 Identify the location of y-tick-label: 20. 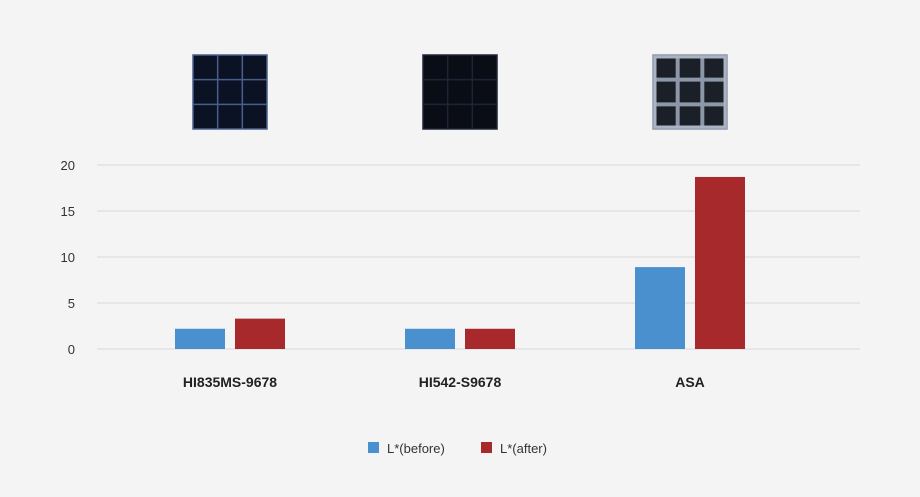
(68, 165).